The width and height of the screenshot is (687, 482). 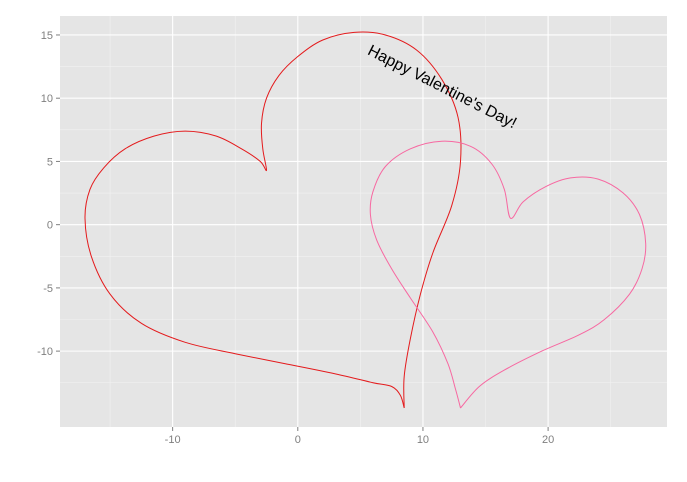 What do you see at coordinates (48, 289) in the screenshot?
I see `y-tick-label: -5` at bounding box center [48, 289].